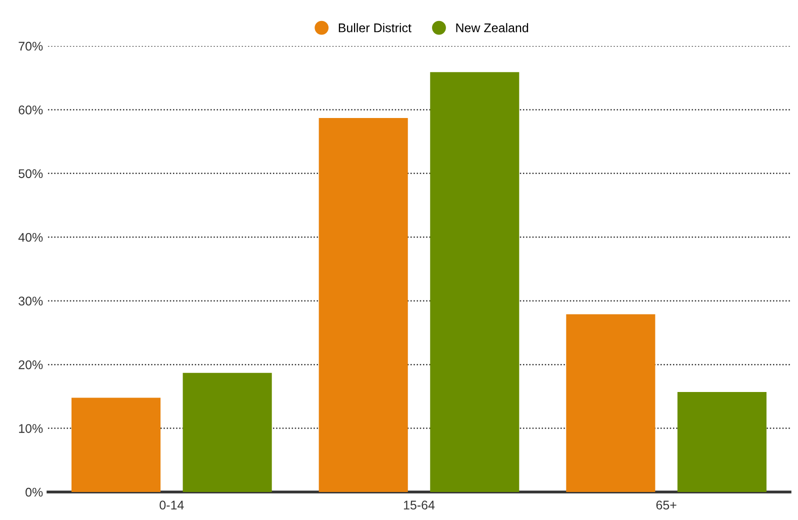 The height and width of the screenshot is (520, 798). Describe the element at coordinates (419, 505) in the screenshot. I see `x-tick-label: 15-64` at that location.